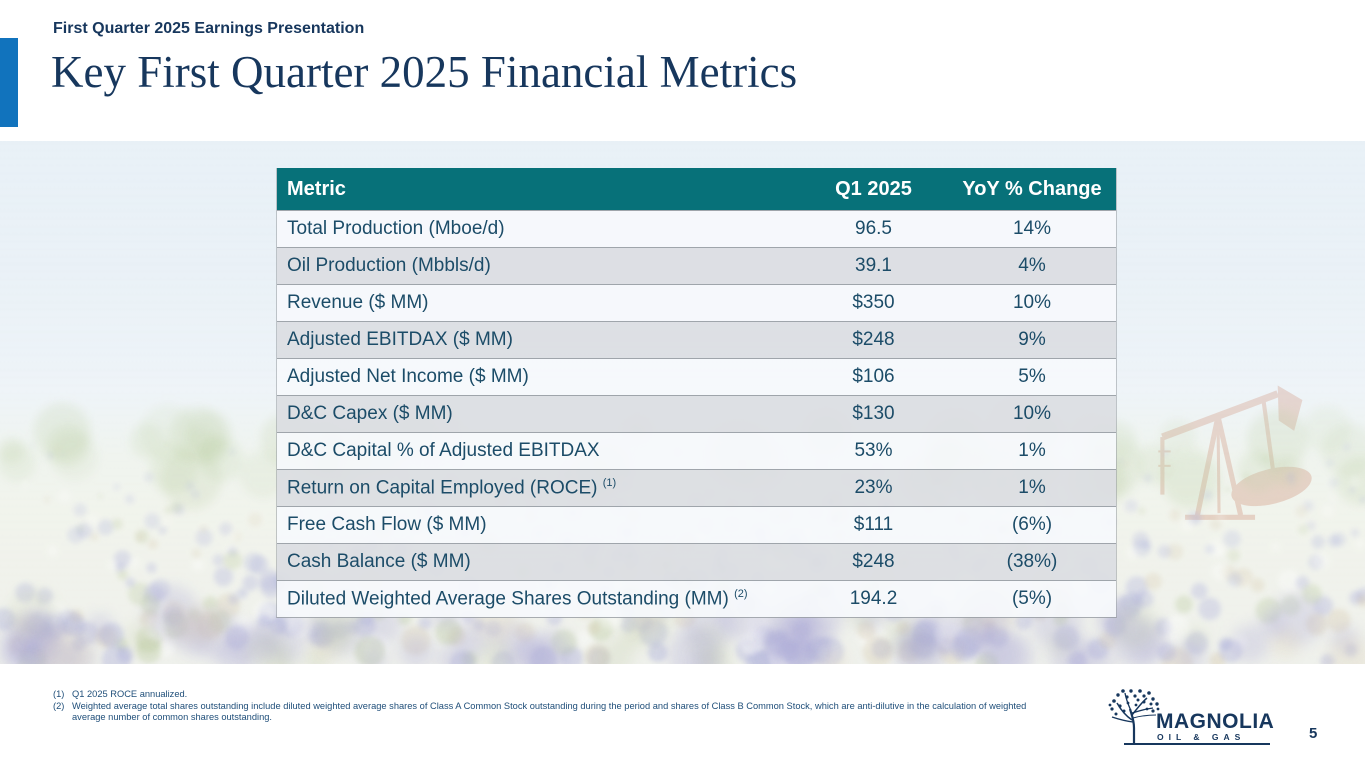  Describe the element at coordinates (873, 376) in the screenshot. I see `q1-value-cell: $106` at that location.